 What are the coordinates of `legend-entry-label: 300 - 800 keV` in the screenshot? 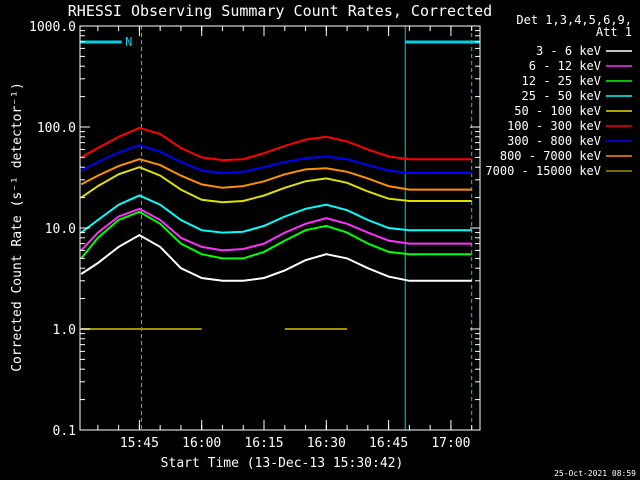 It's located at (554, 141).